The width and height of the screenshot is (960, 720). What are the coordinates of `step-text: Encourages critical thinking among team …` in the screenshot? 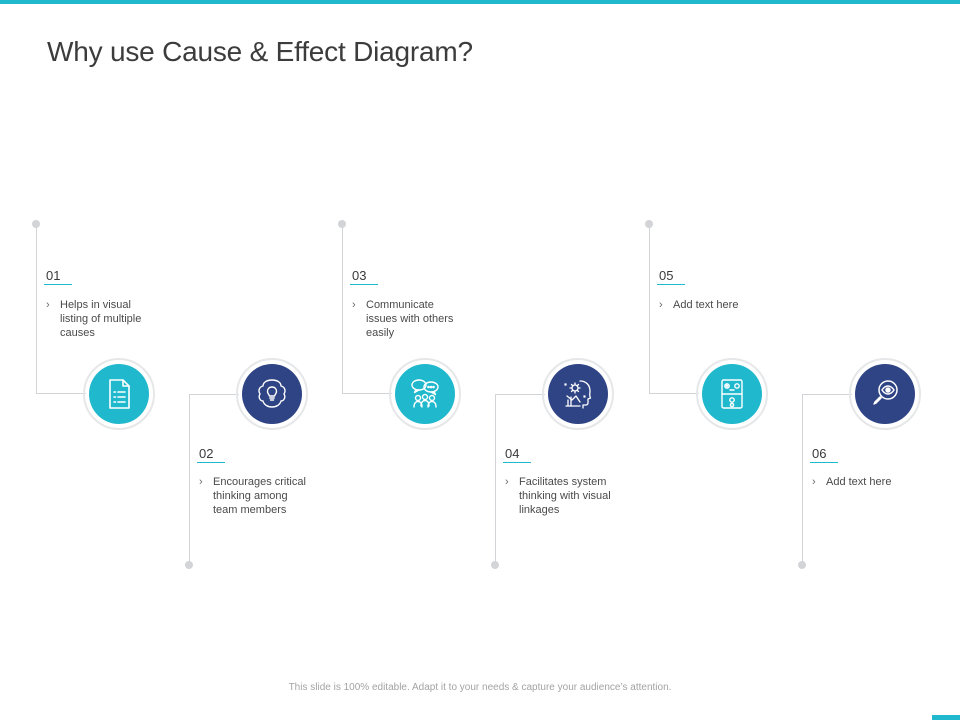 It's located at (259, 496).